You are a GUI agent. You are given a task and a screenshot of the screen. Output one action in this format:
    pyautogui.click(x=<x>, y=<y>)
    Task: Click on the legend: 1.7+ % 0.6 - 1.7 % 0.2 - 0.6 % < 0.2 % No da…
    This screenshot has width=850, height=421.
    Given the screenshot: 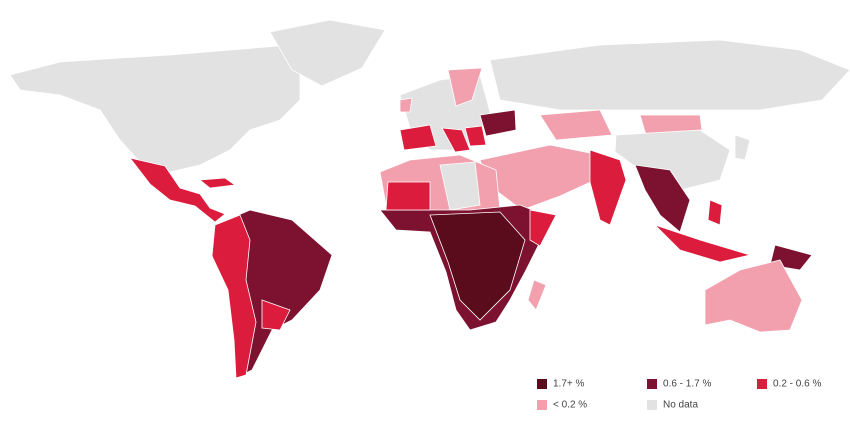 What is the action you would take?
    pyautogui.click(x=679, y=395)
    